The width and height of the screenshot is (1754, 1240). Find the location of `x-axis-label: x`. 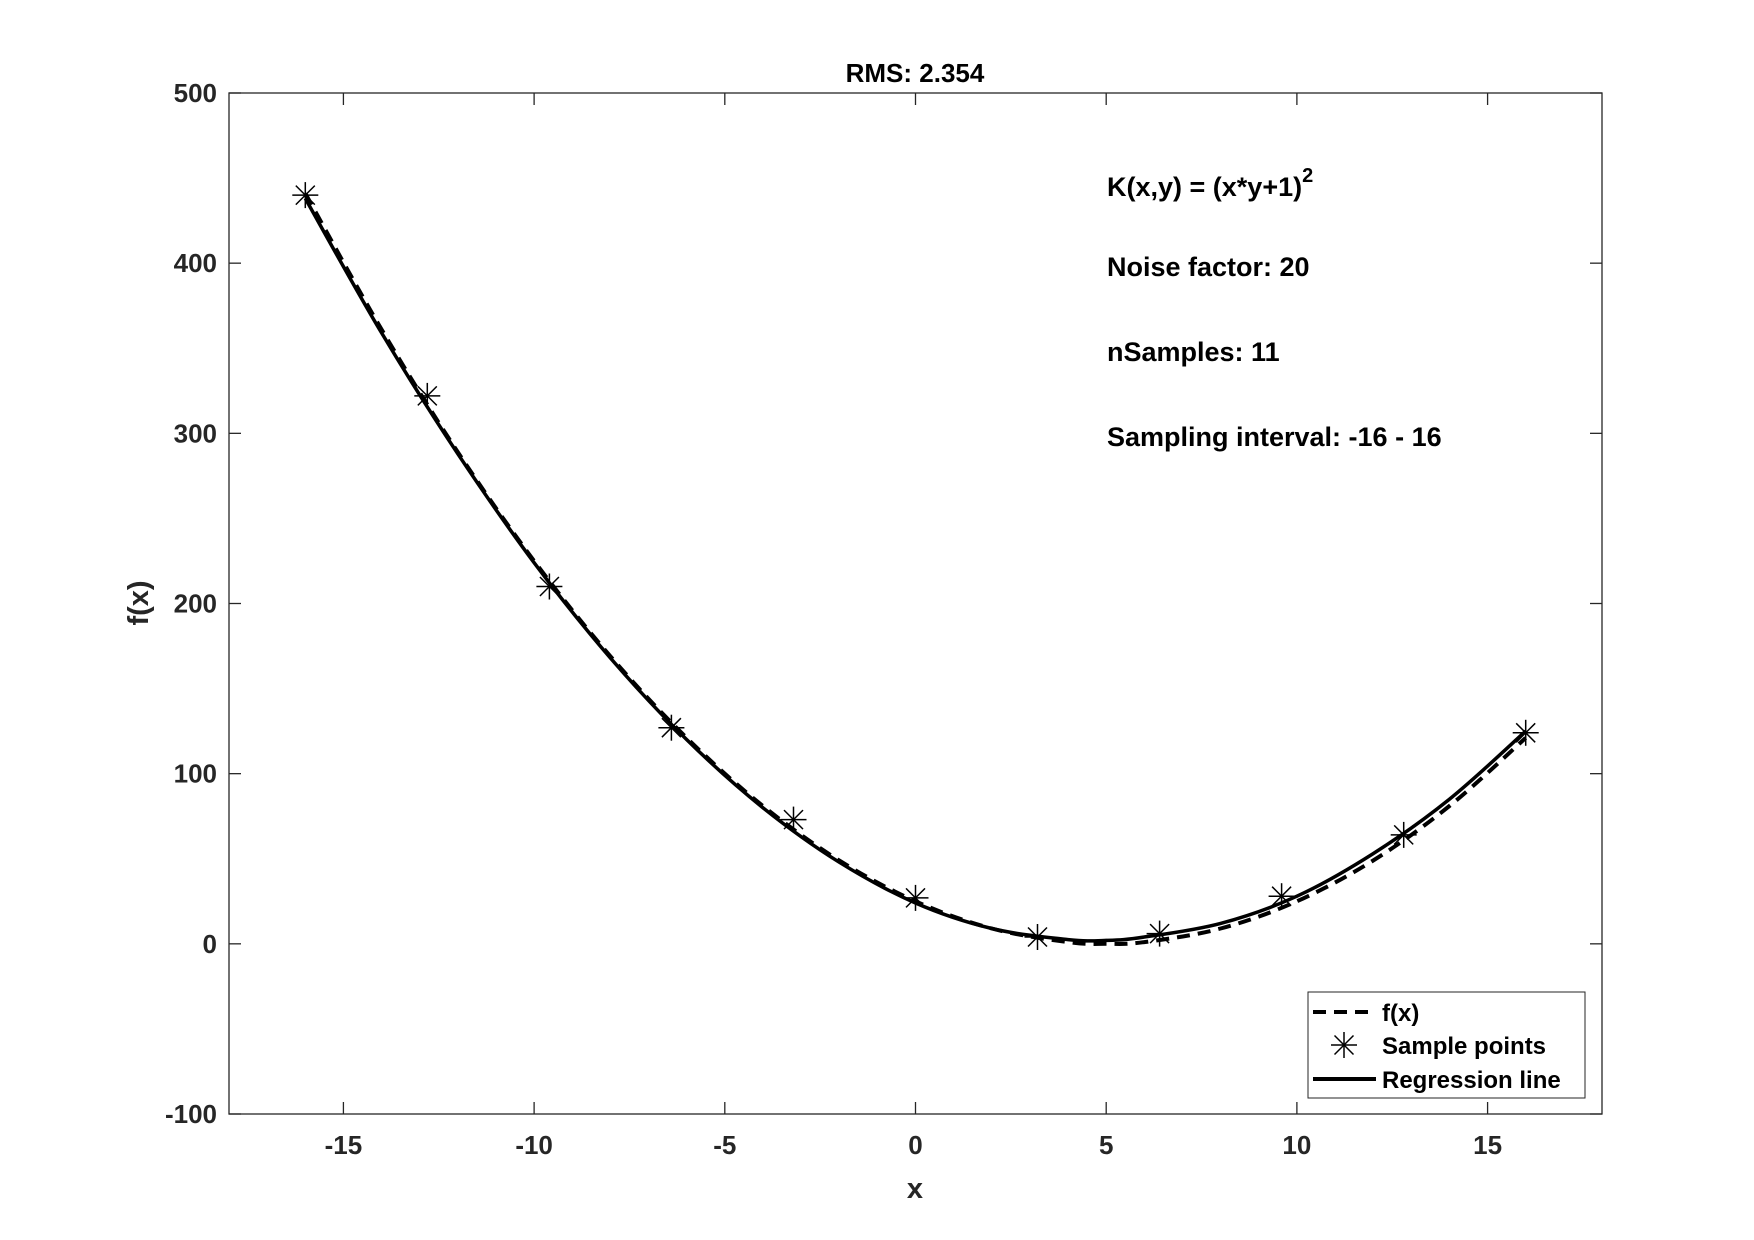

x-axis-label: x is located at coordinates (915, 1189).